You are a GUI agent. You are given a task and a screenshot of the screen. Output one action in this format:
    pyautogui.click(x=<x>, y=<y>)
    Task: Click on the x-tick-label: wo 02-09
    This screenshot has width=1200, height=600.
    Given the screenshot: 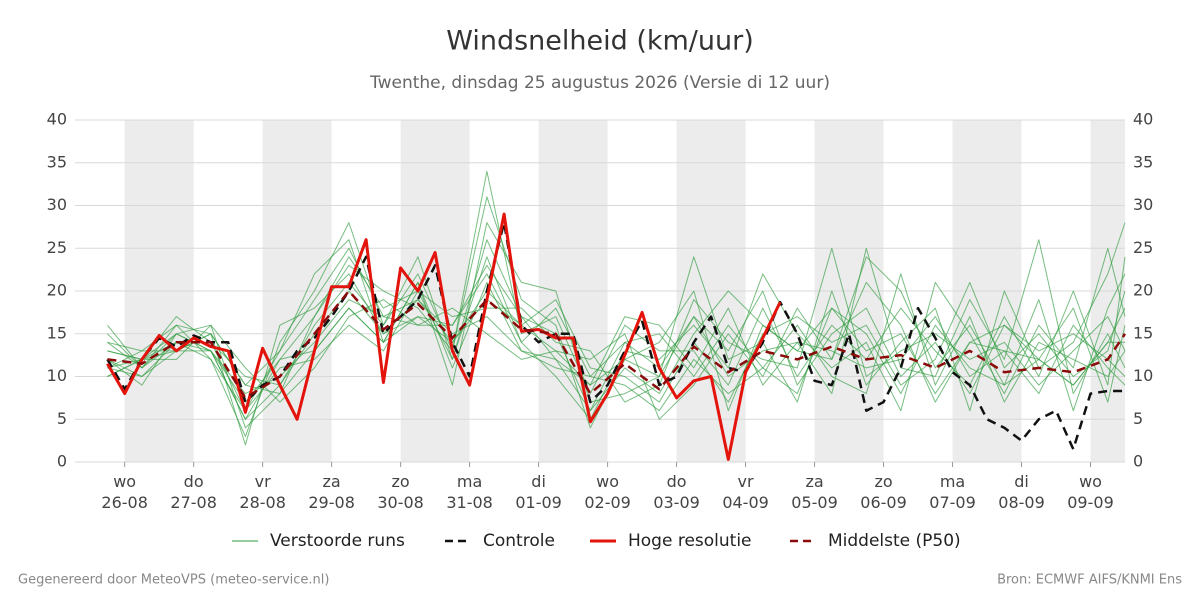 What is the action you would take?
    pyautogui.click(x=607, y=492)
    